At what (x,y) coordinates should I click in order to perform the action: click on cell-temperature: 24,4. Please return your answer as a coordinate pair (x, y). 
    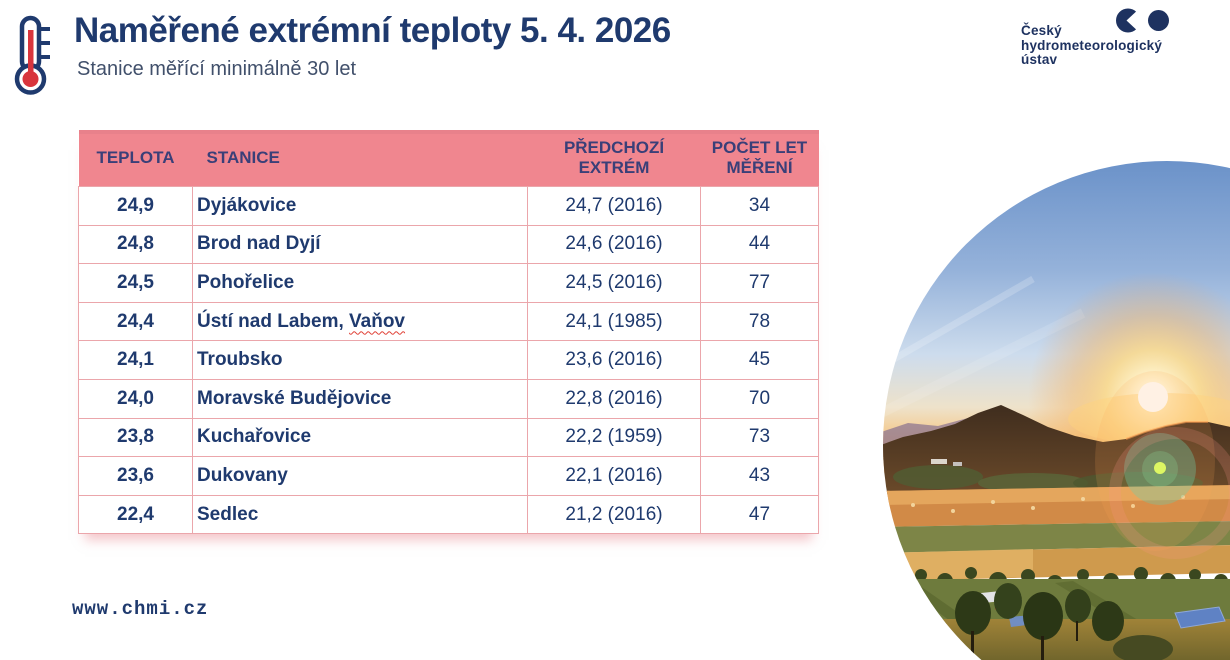
    Looking at the image, I should click on (135, 321).